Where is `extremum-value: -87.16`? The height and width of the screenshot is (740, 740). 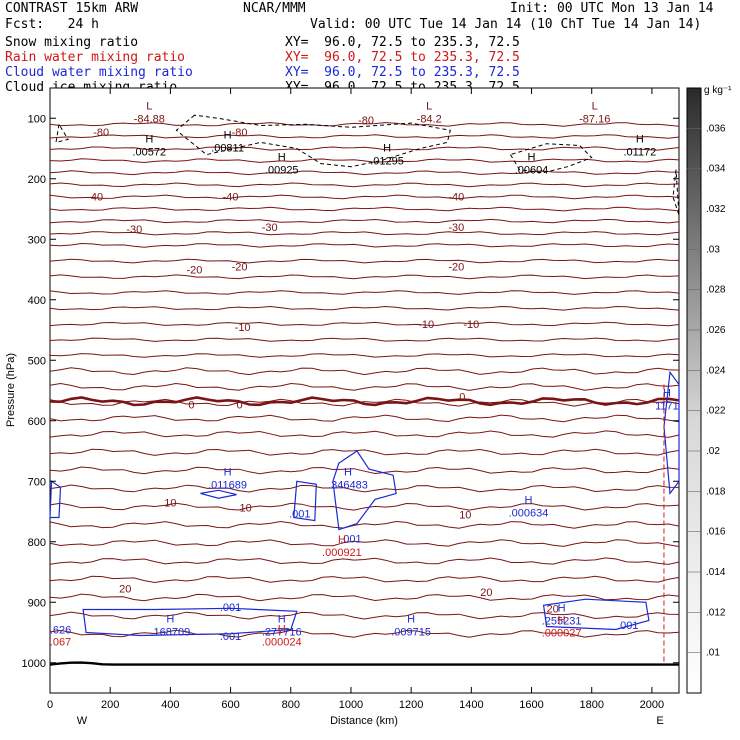 extremum-value: -87.16 is located at coordinates (594, 119).